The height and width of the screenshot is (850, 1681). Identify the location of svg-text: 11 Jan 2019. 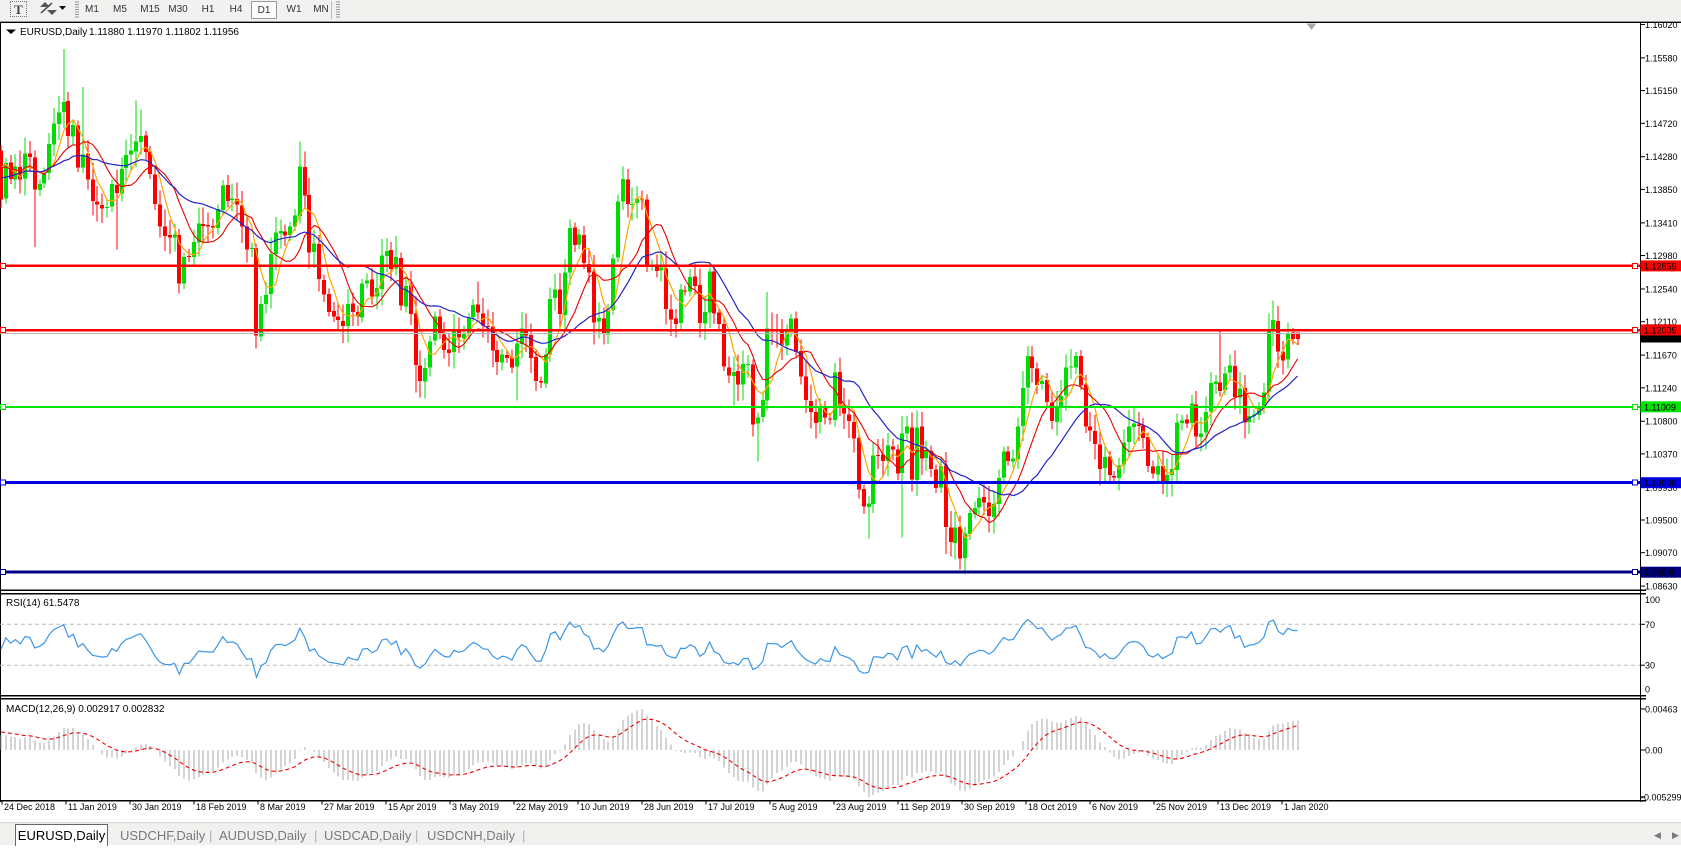
(92, 807).